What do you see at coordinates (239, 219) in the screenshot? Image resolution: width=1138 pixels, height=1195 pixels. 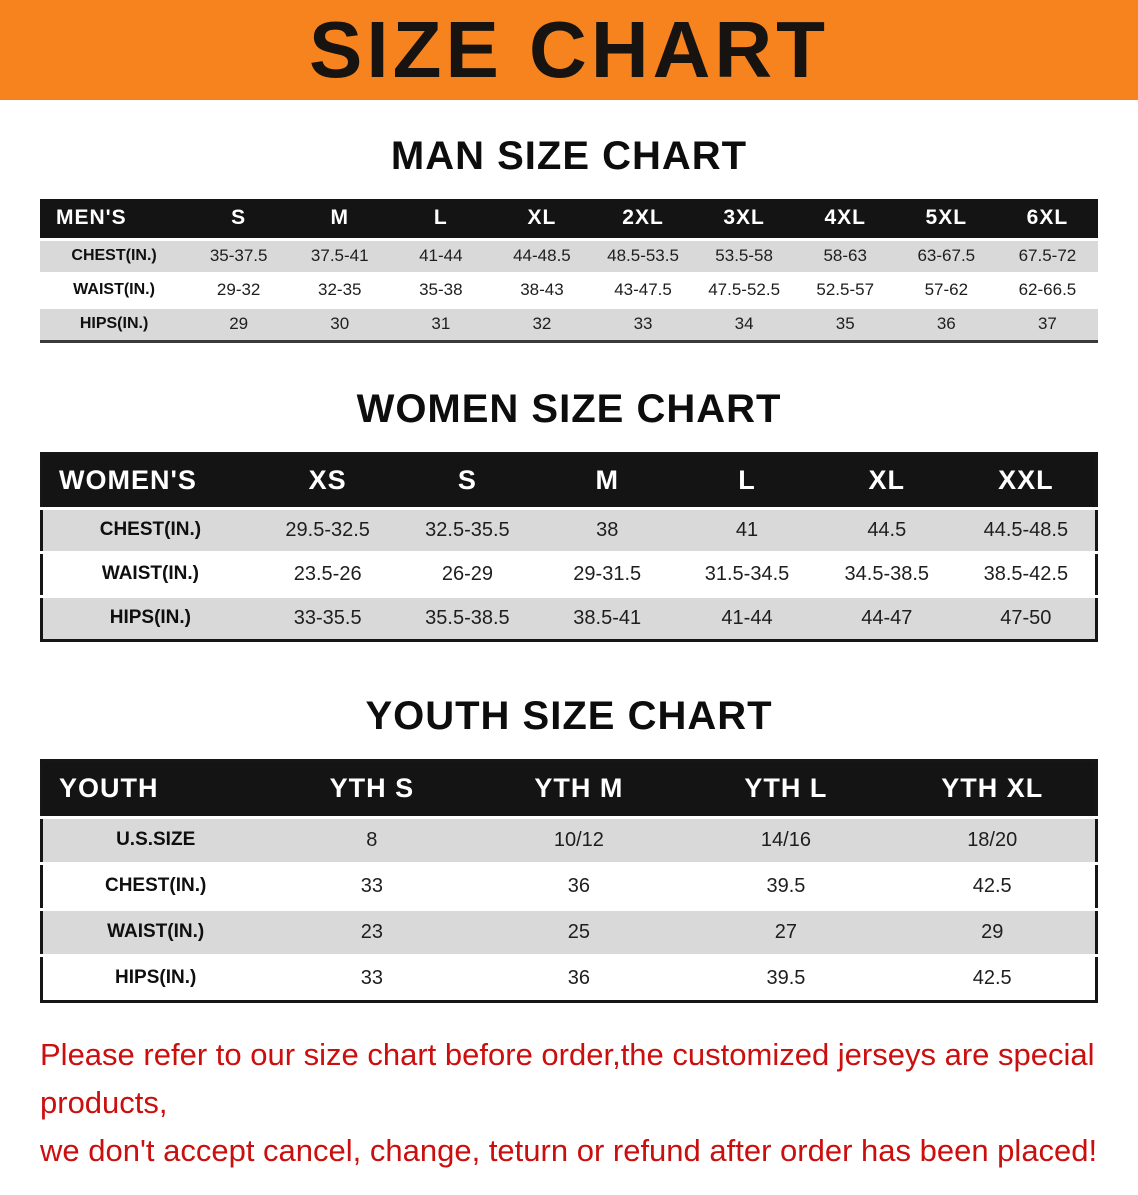 I see `column-header: S` at bounding box center [239, 219].